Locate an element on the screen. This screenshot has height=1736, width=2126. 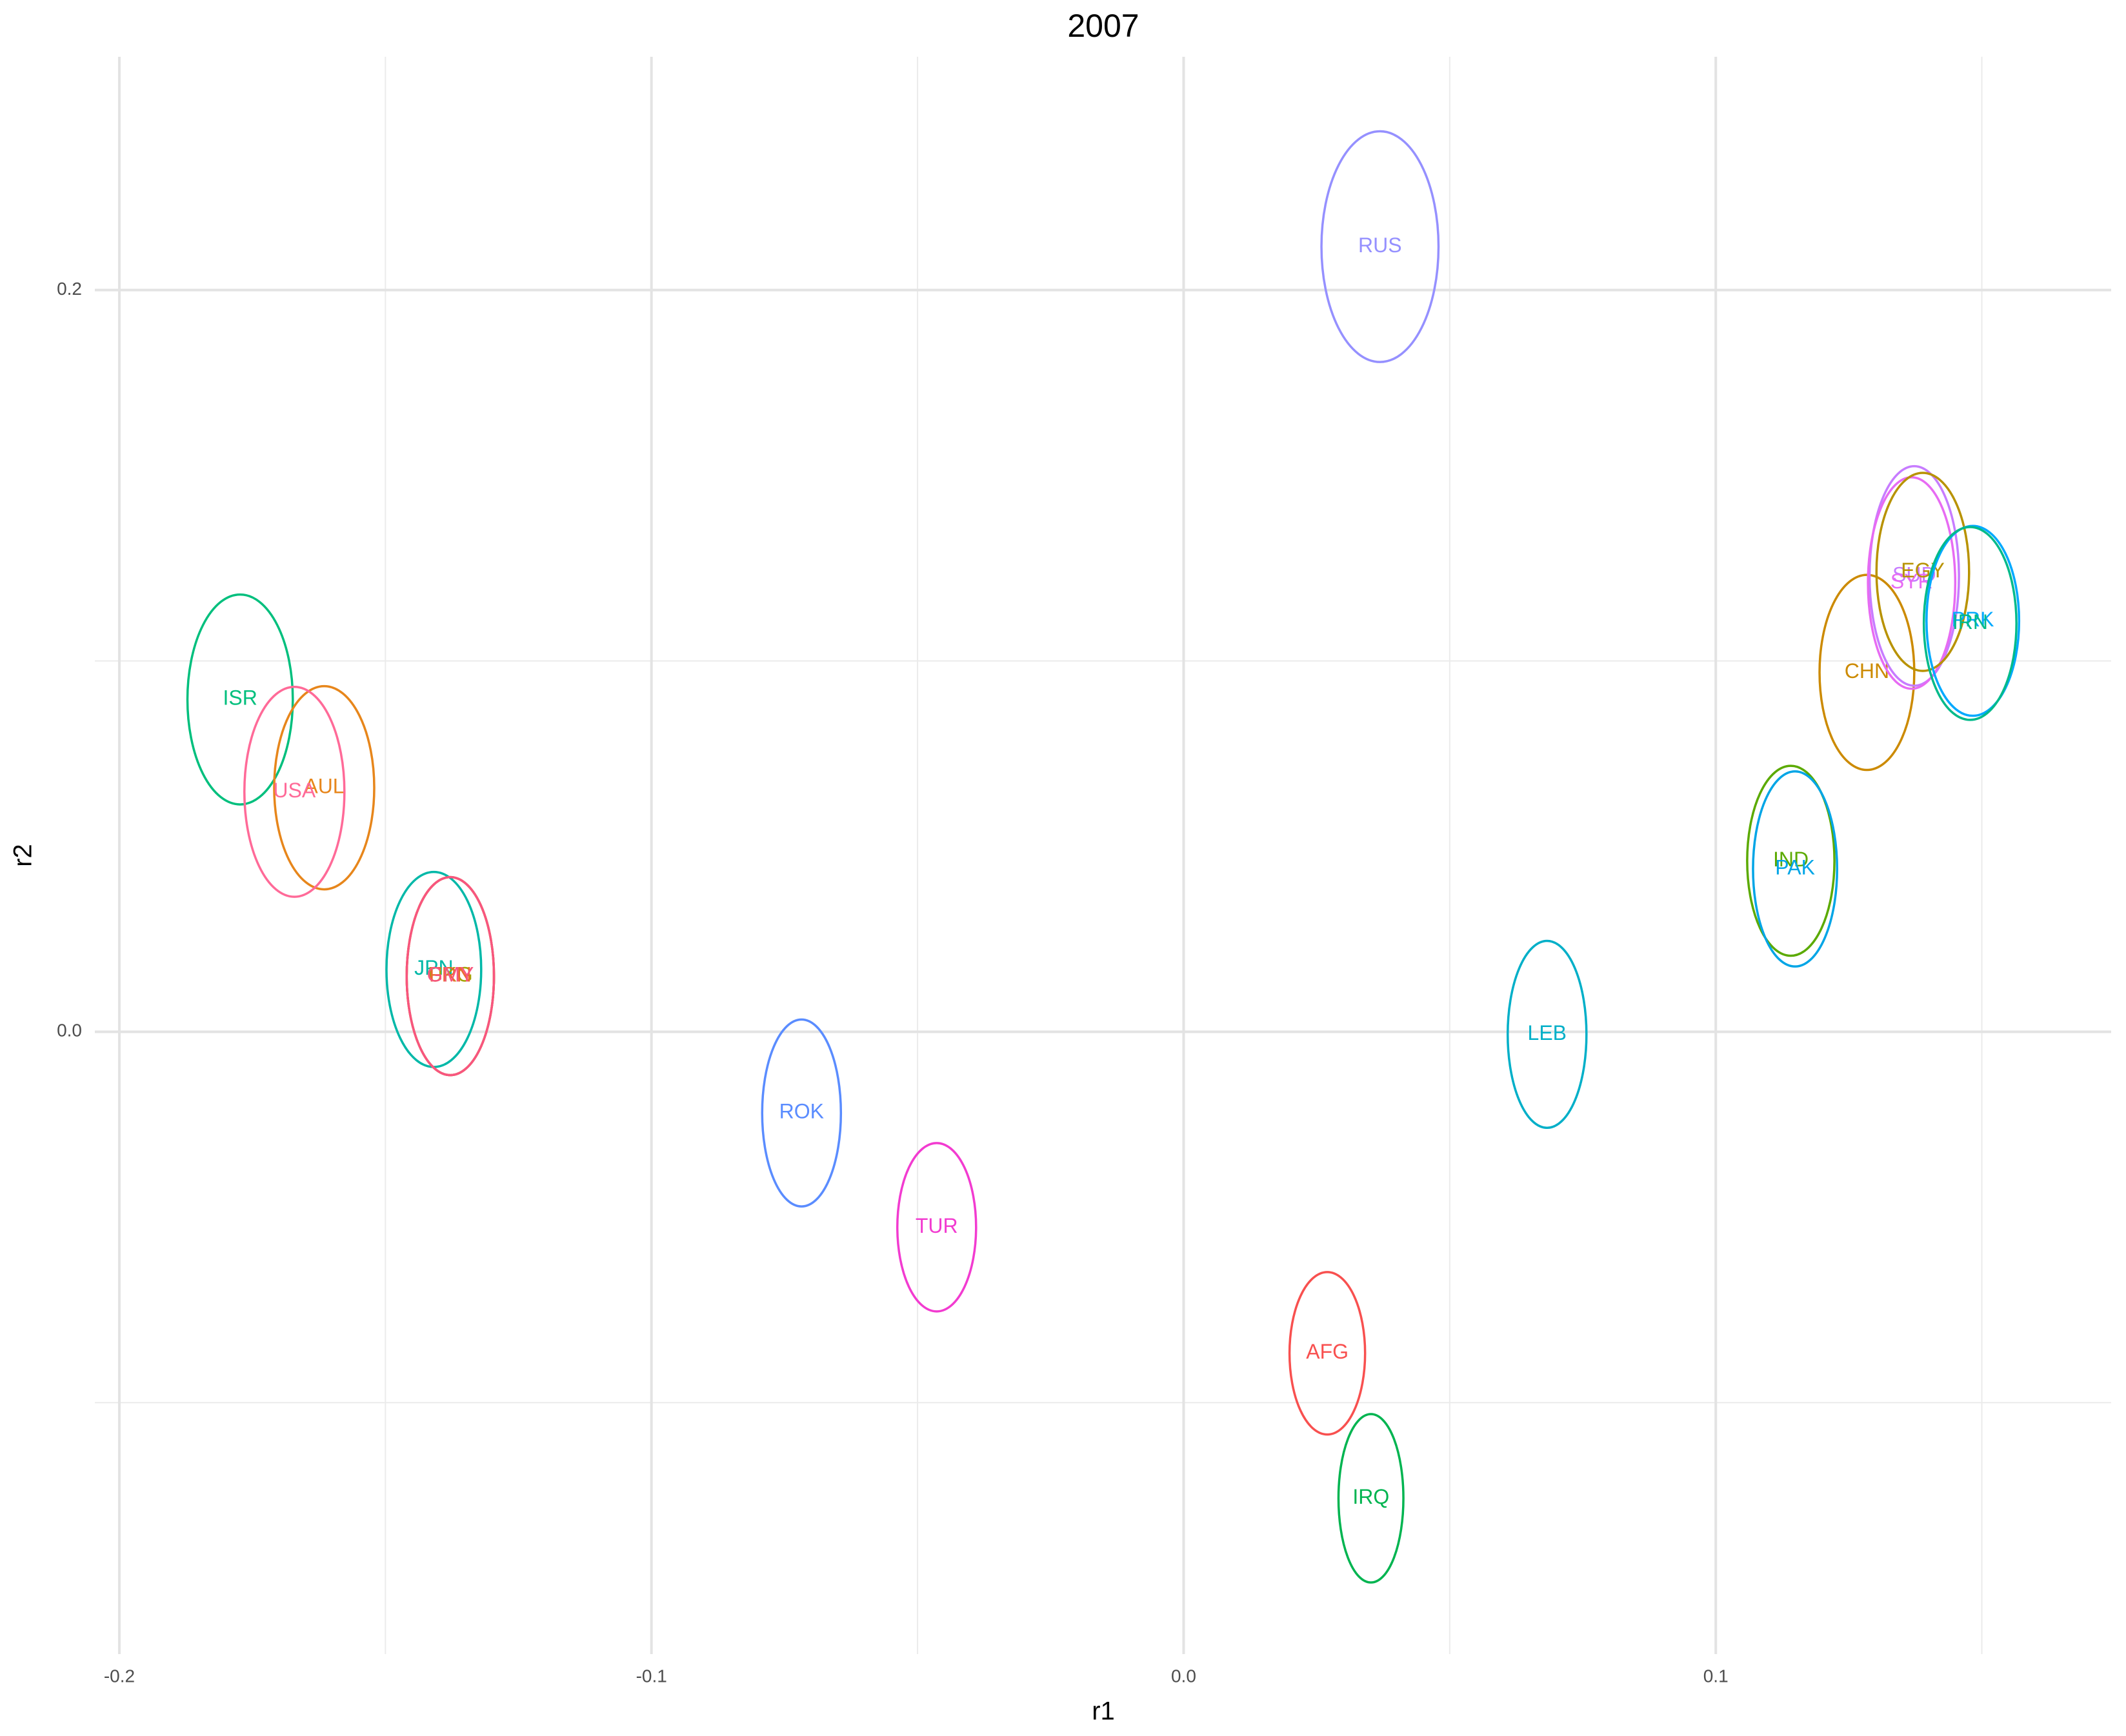
point-label: FRN is located at coordinates (450, 974).